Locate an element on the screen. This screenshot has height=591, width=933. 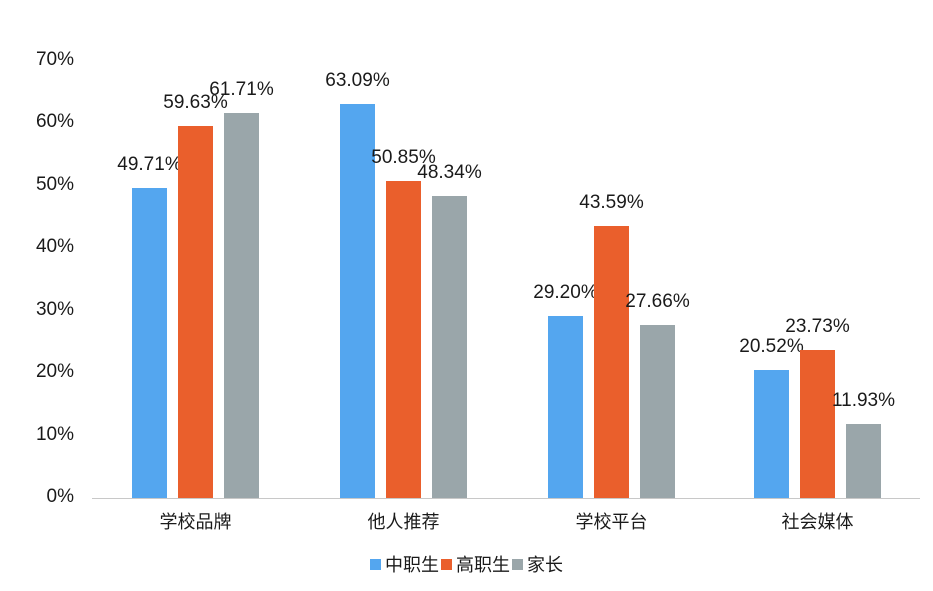
data-label: 49.71% is located at coordinates (149, 164).